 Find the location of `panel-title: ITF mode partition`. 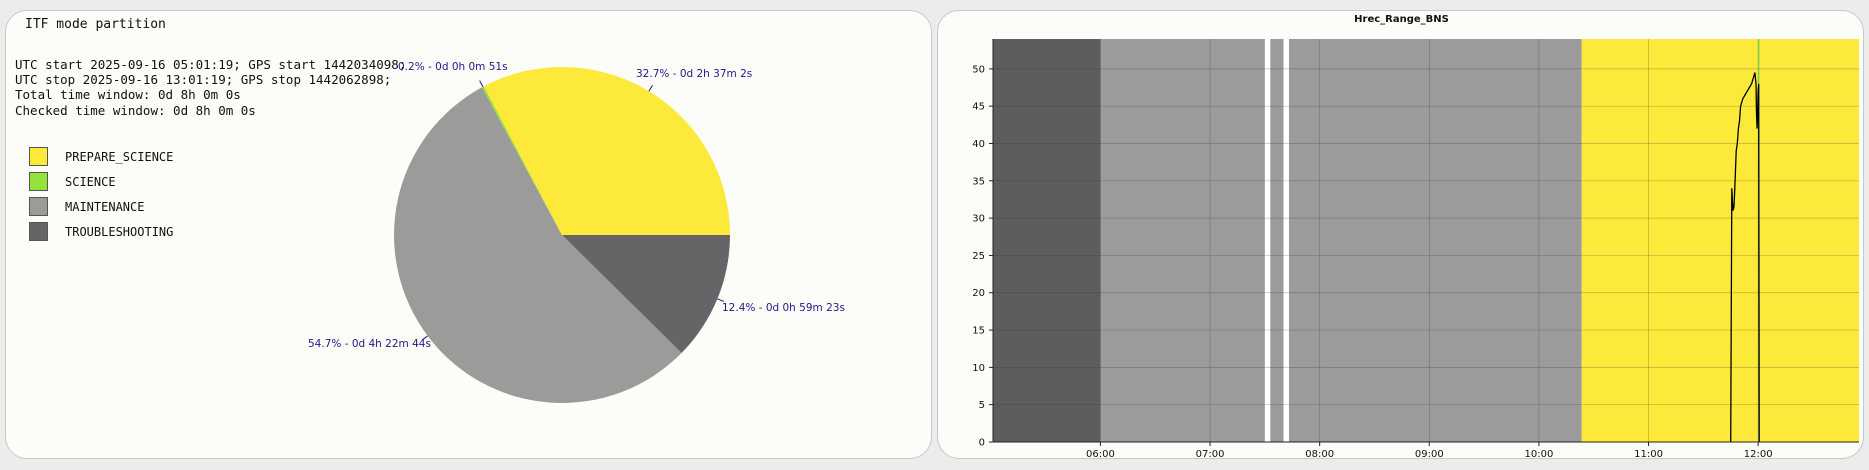

panel-title: ITF mode partition is located at coordinates (95, 24).